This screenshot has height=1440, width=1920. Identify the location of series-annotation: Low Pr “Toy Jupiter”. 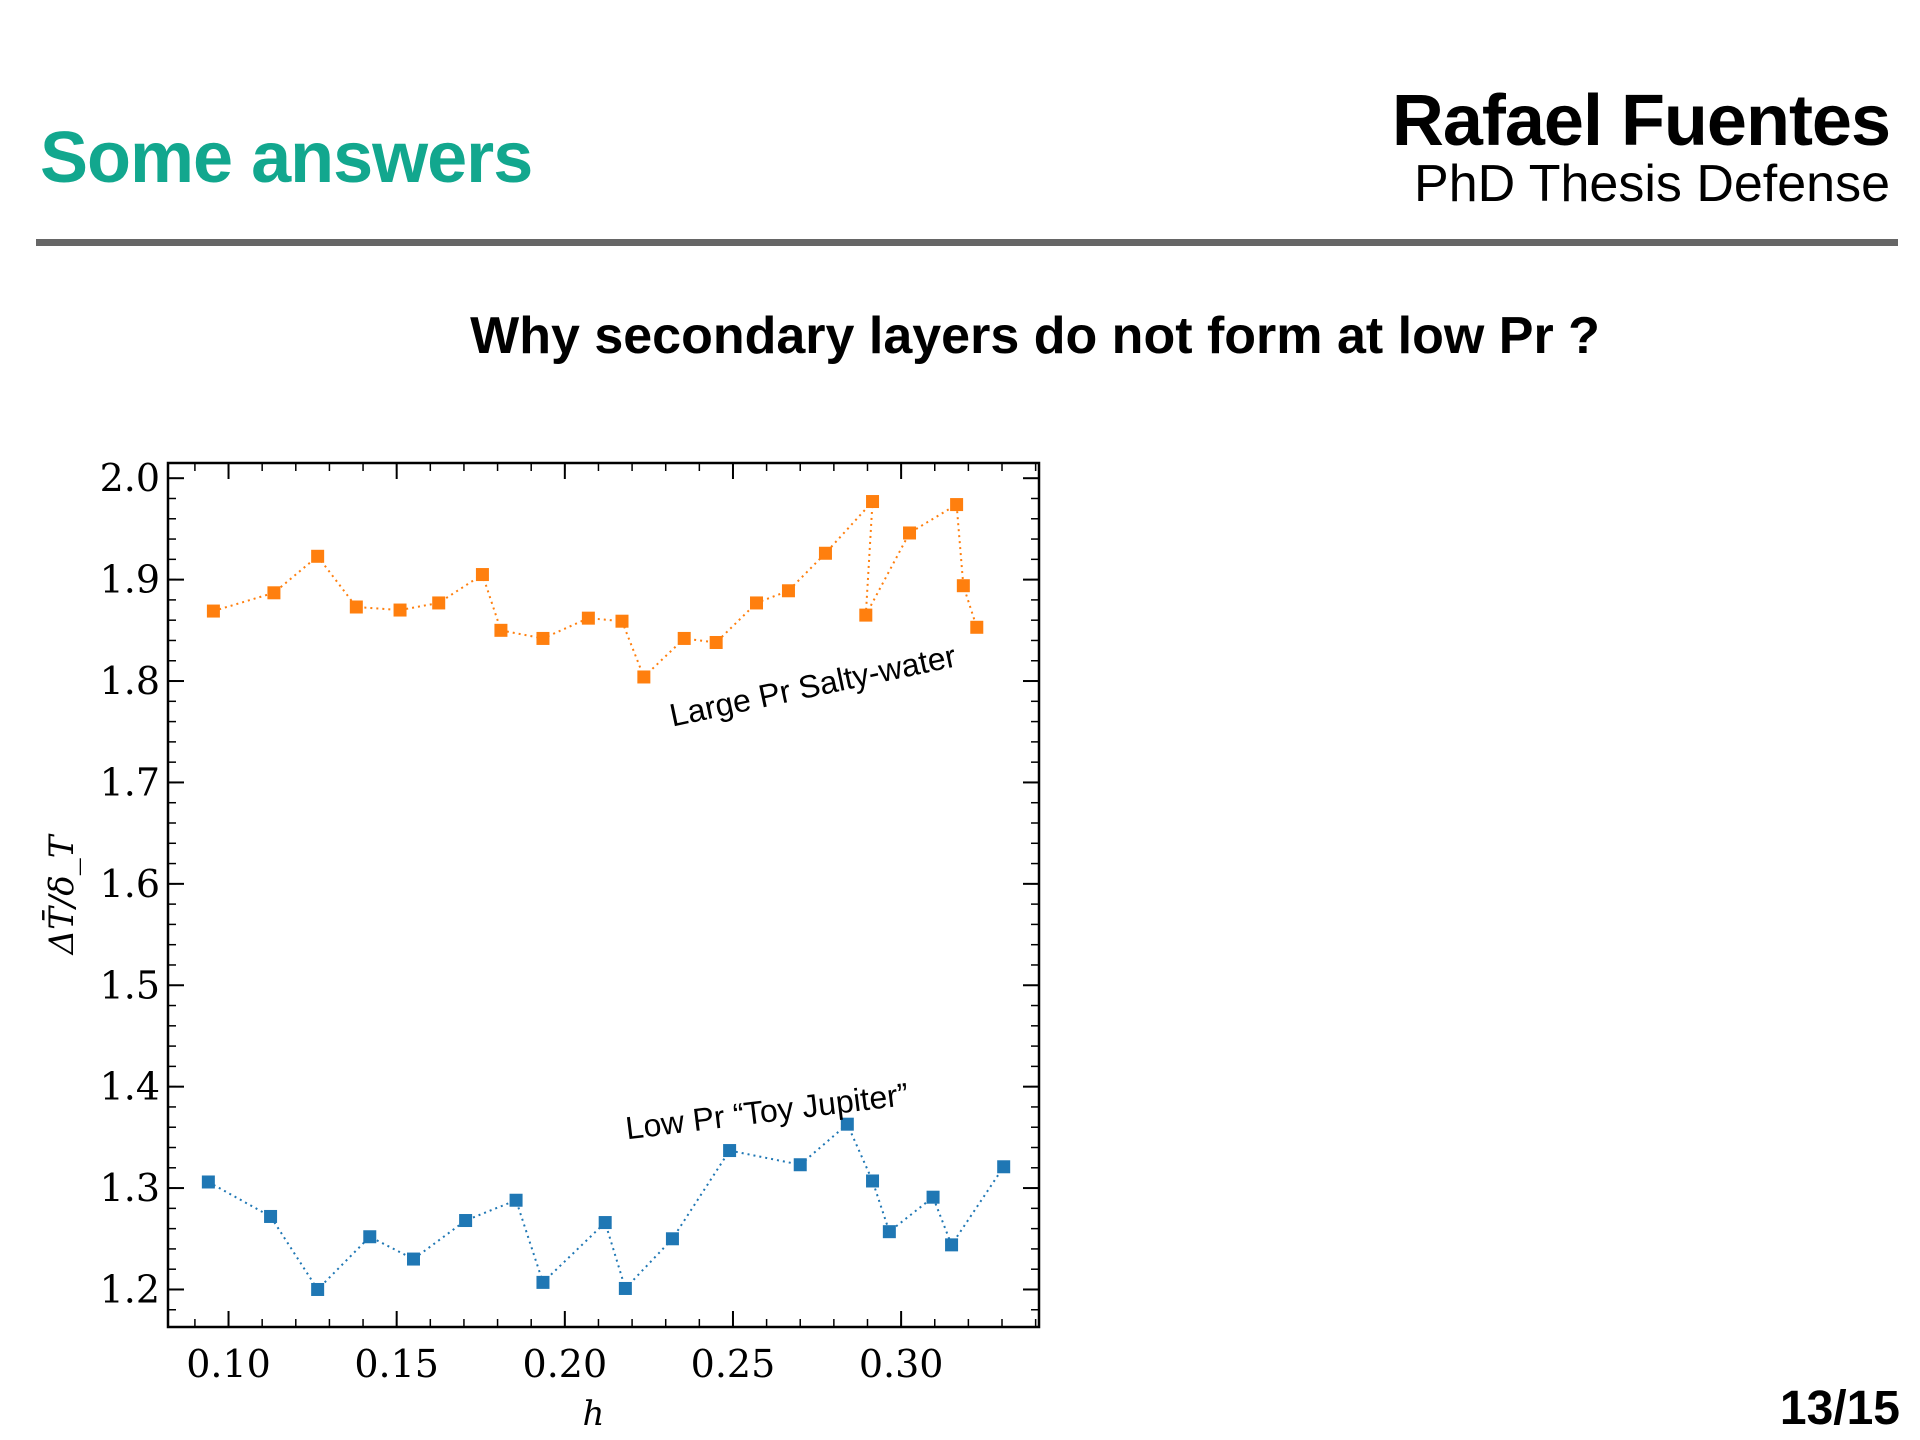
(767, 1111).